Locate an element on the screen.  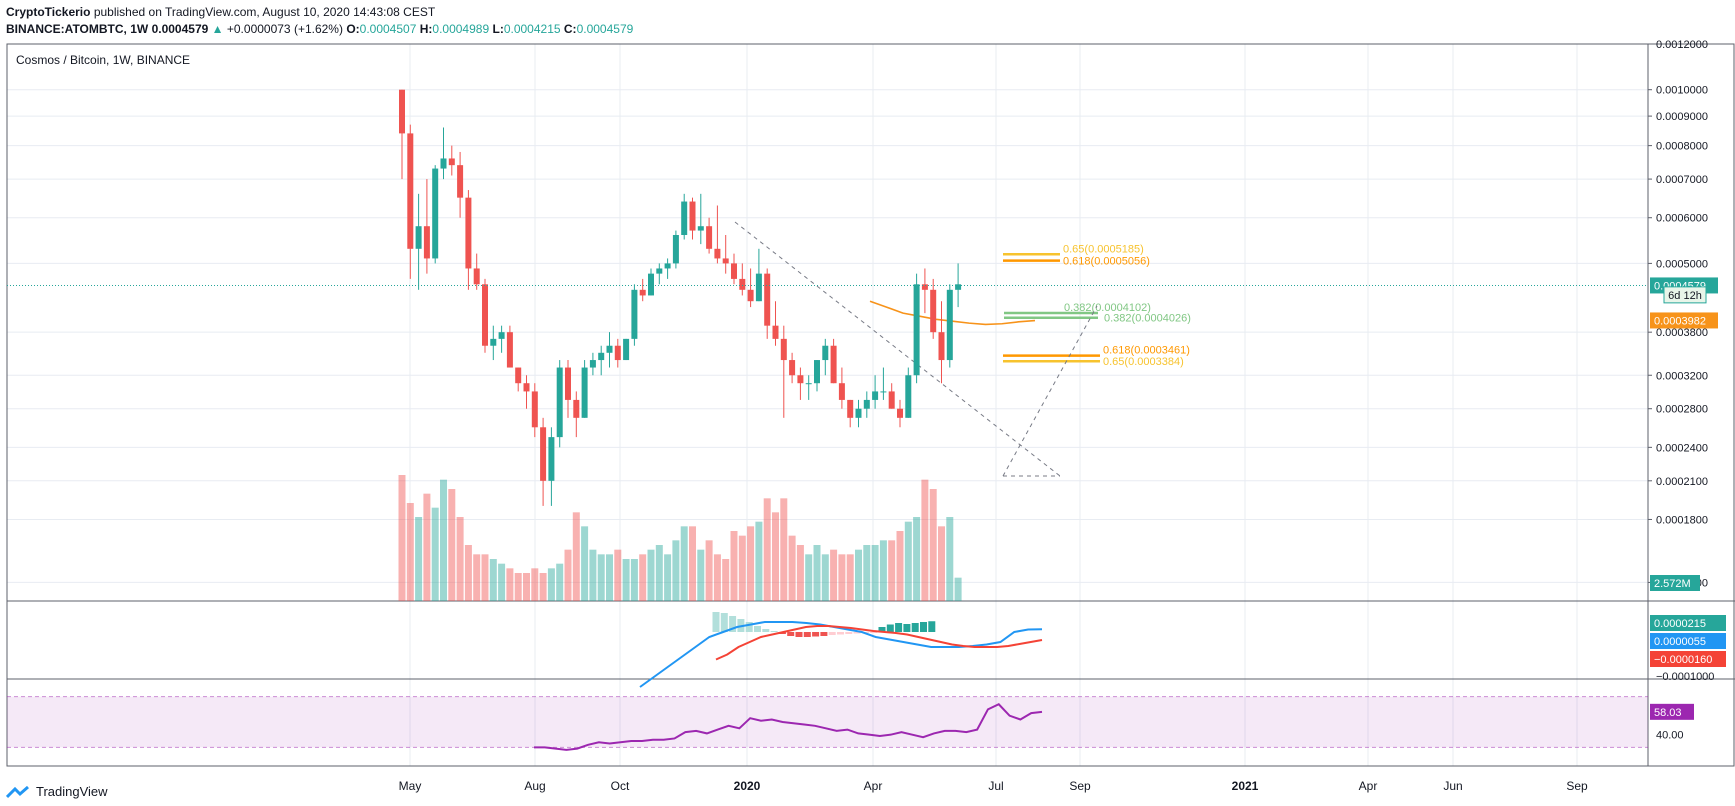
brand-label: TradingView is located at coordinates (72, 791).